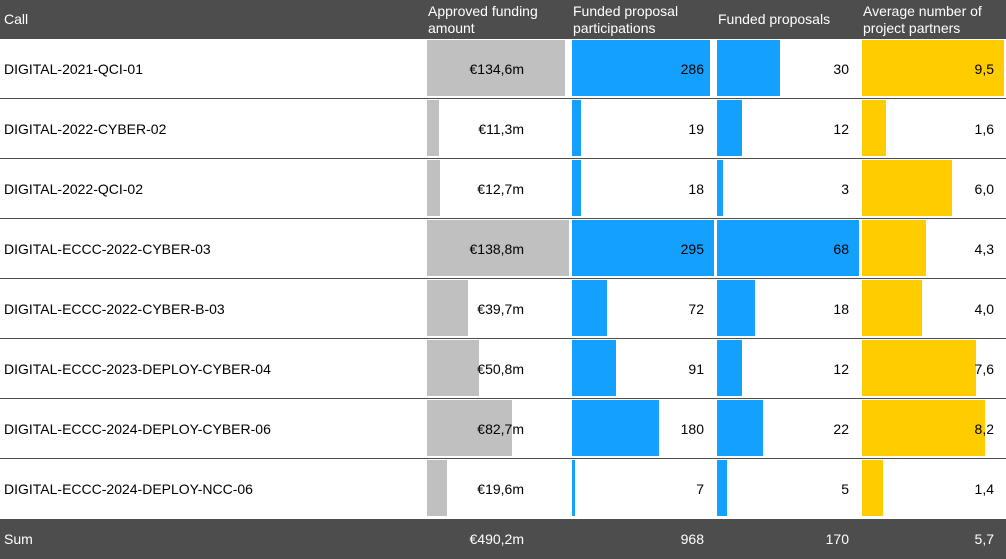 This screenshot has height=559, width=1006. What do you see at coordinates (841, 429) in the screenshot?
I see `proposals-value: 22` at bounding box center [841, 429].